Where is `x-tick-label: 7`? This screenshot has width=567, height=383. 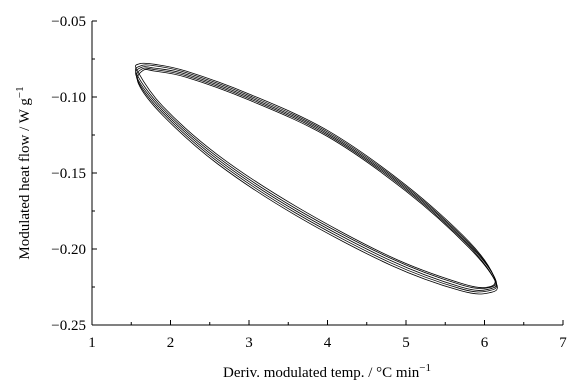 x-tick-label: 7 is located at coordinates (563, 343).